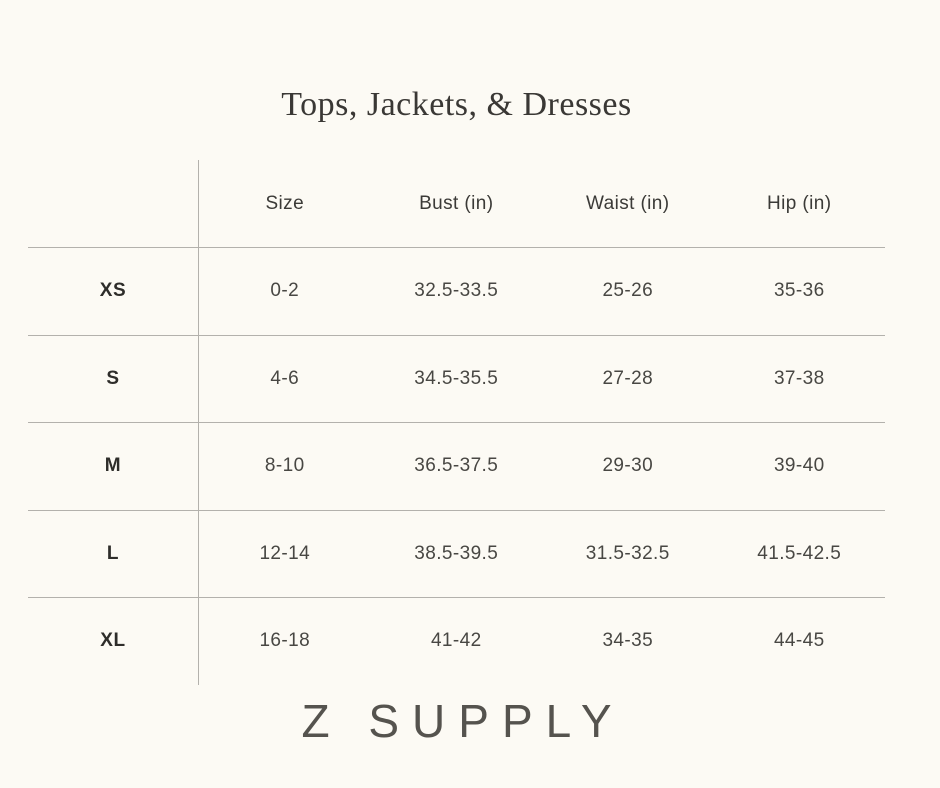 The image size is (940, 788). What do you see at coordinates (628, 466) in the screenshot?
I see `cell-m-waist: 29-30` at bounding box center [628, 466].